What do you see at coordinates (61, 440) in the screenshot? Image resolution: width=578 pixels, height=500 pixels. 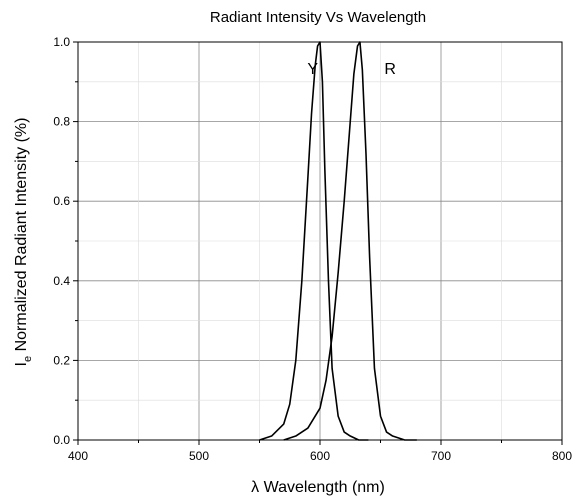 I see `y-tick-label: 0.0` at bounding box center [61, 440].